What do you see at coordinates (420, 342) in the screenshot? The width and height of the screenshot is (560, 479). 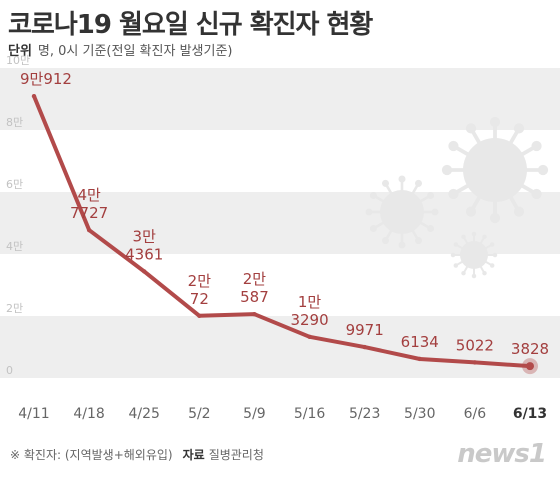 I see `data-label: 6134` at bounding box center [420, 342].